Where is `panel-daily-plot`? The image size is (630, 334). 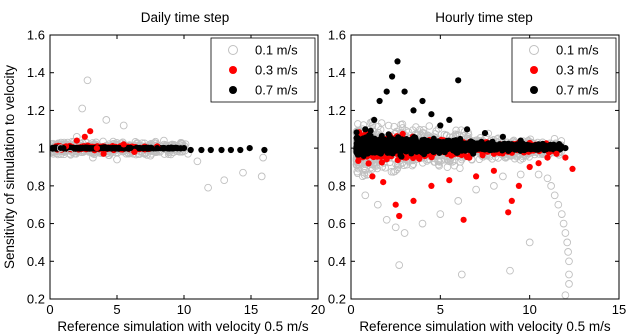 panel-daily-plot is located at coordinates (159, 134).